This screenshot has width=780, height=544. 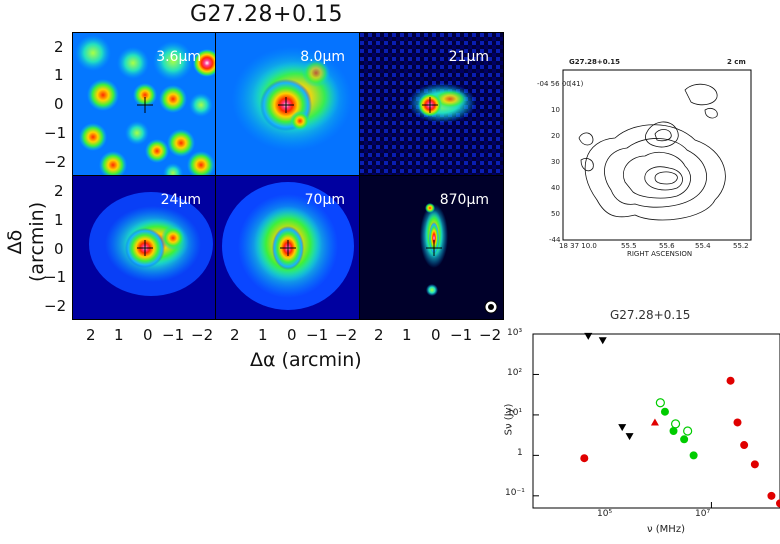 I want to click on panel-870um-image, so click(x=431, y=247).